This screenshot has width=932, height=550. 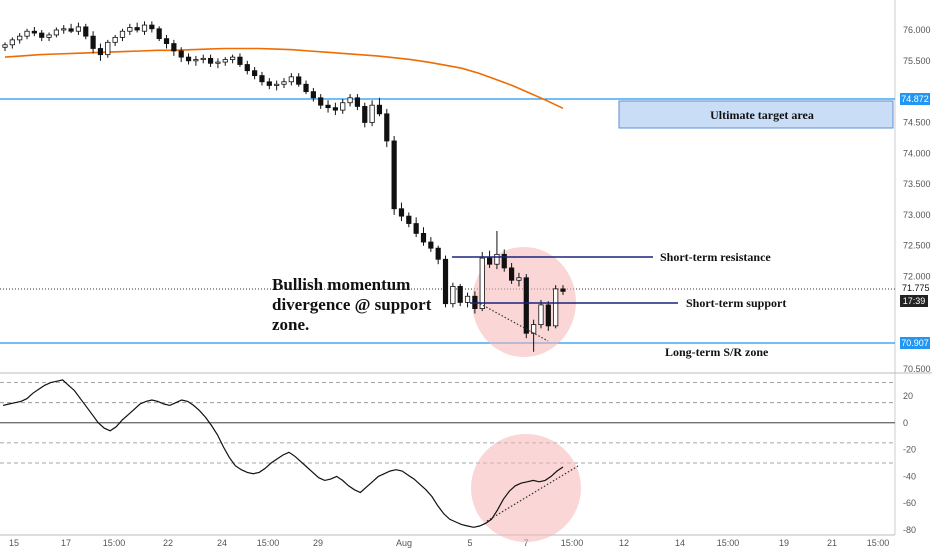 I want to click on time-tick-label: 22, so click(x=168, y=543).